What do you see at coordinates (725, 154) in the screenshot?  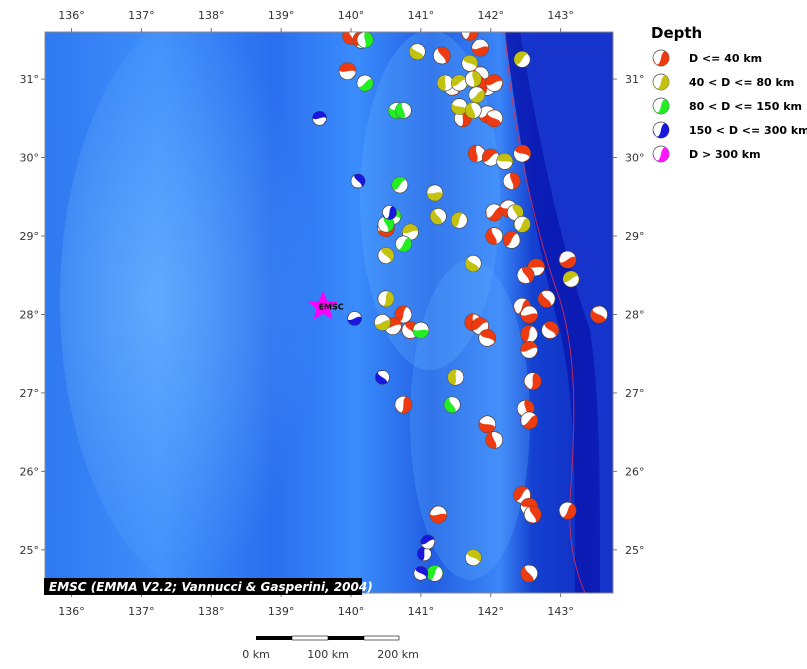 I see `legend-label: D > 300 km` at bounding box center [725, 154].